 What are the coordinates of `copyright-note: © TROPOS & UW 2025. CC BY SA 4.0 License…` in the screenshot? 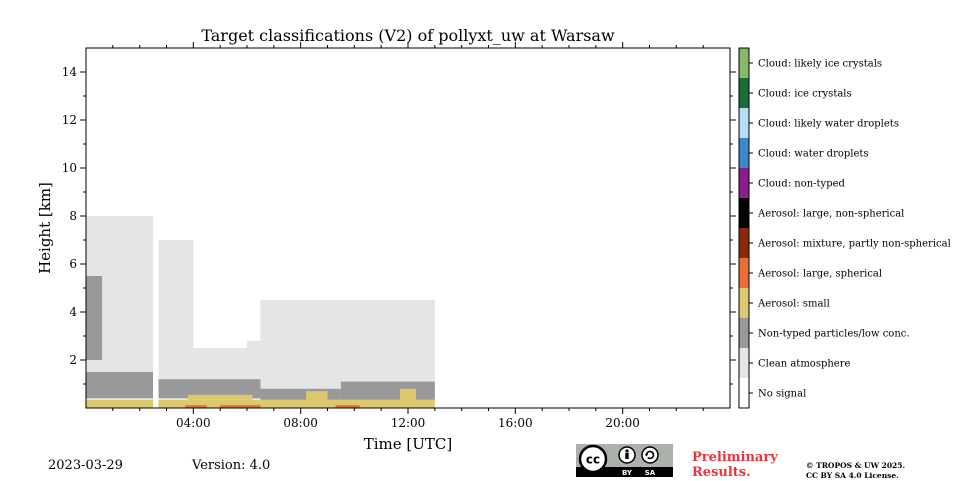 It's located at (856, 470).